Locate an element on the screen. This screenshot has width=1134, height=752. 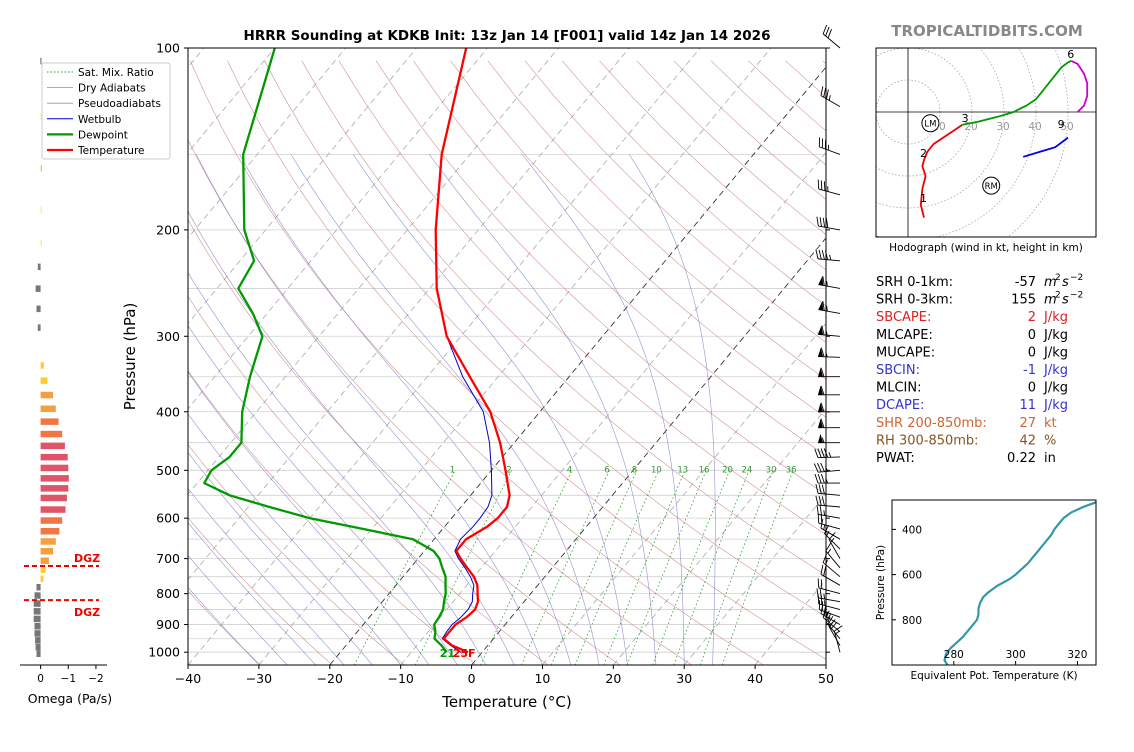
stat-label: SBCAPE: is located at coordinates (903, 317).